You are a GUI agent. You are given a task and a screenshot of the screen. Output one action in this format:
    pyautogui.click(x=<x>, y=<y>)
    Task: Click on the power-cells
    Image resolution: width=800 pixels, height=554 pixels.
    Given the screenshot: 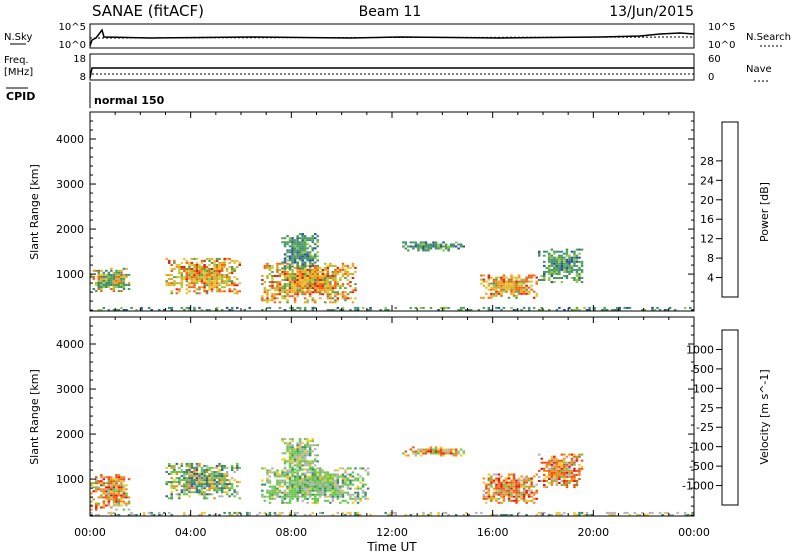 What is the action you would take?
    pyautogui.click(x=392, y=272)
    